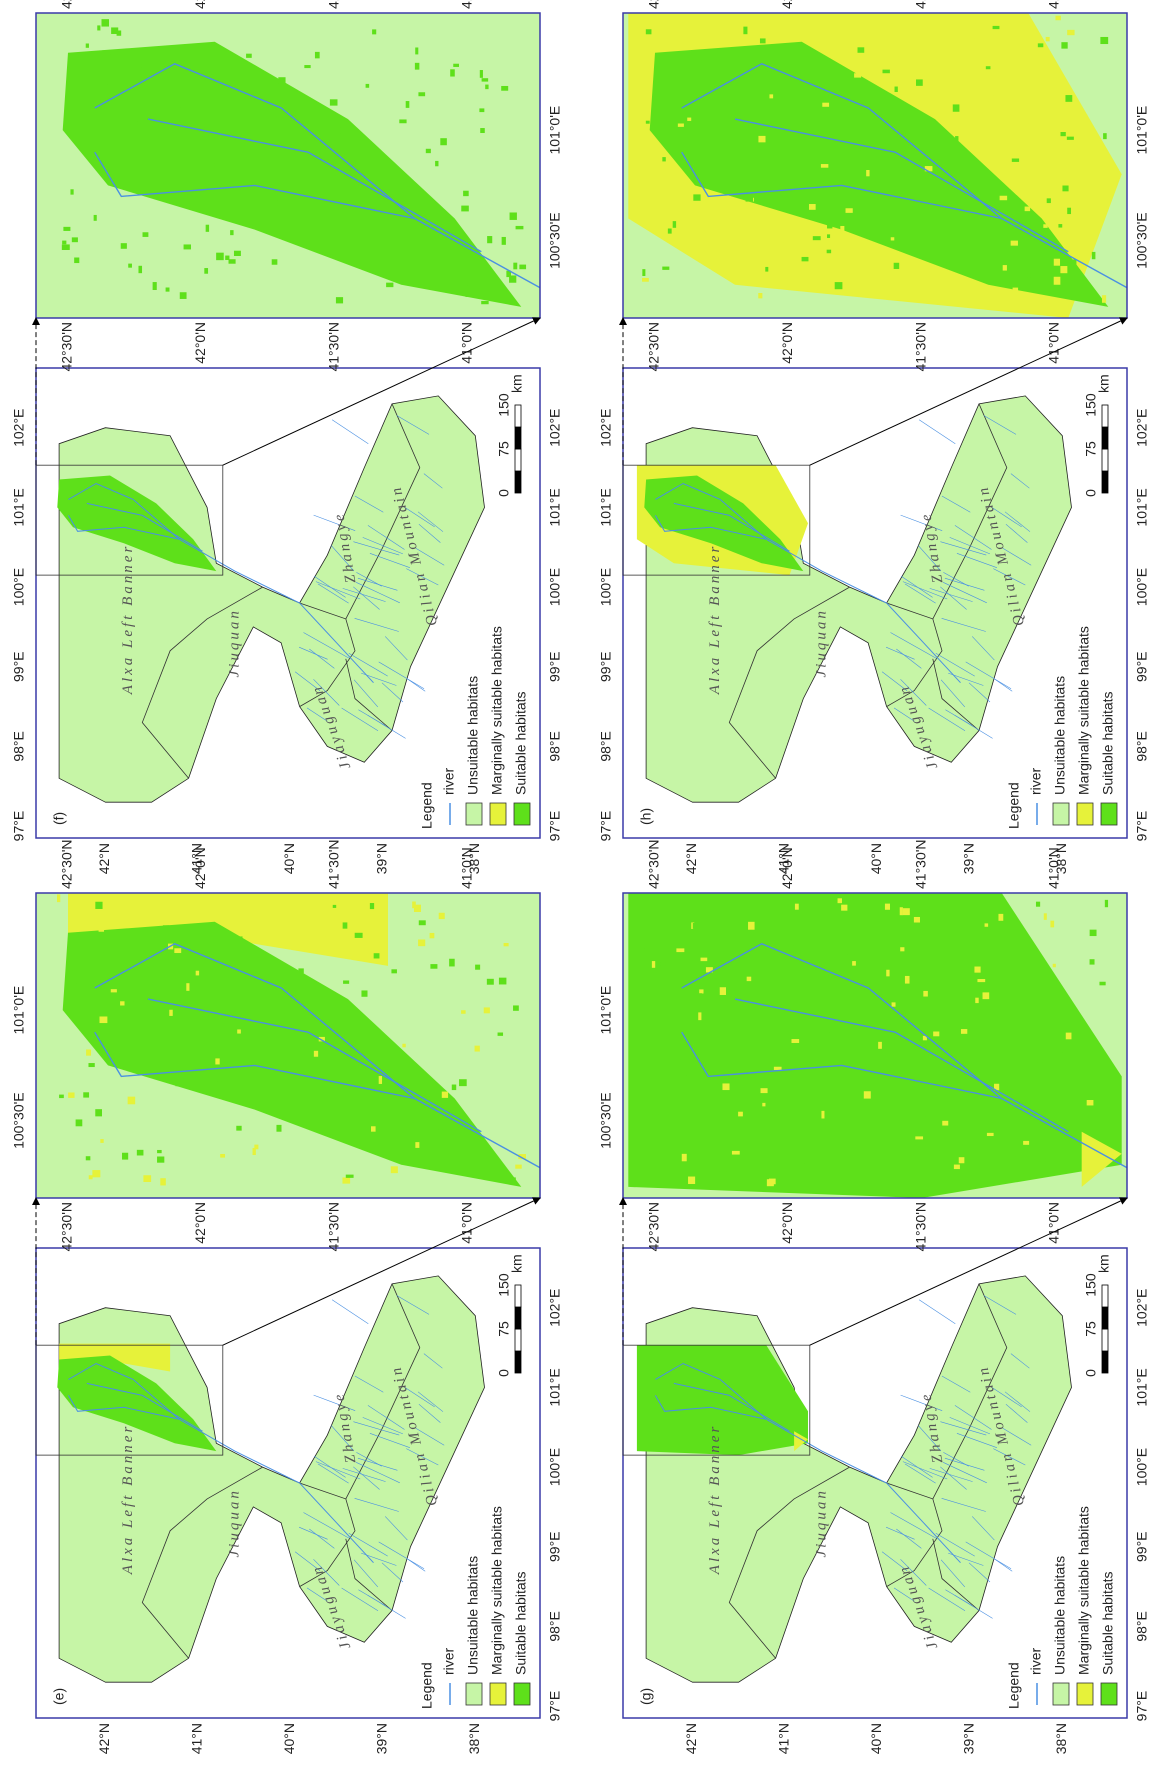 This screenshot has width=1175, height=1773. What do you see at coordinates (968, 1271) in the screenshot?
I see `connector` at bounding box center [968, 1271].